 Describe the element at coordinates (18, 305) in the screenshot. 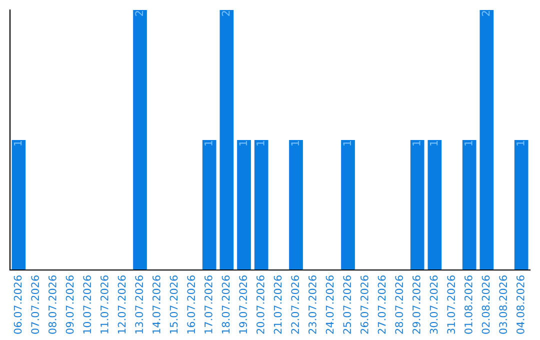

I see `x-tick-label: 06.07.2026` at that location.